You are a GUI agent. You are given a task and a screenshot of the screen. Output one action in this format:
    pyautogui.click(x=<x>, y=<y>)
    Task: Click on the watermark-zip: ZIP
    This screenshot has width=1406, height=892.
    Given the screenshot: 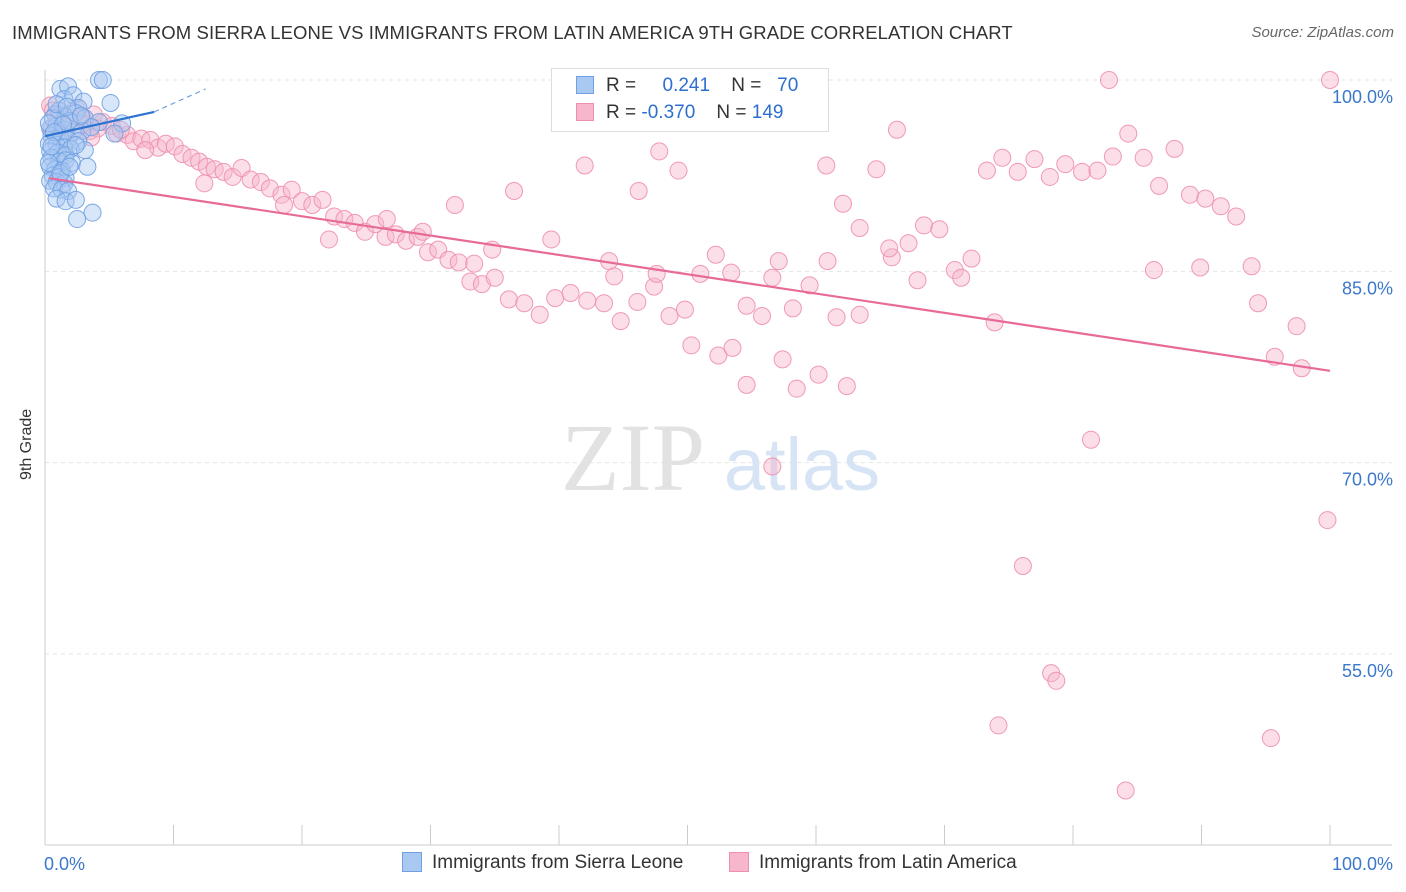 What is the action you would take?
    pyautogui.click(x=633, y=457)
    